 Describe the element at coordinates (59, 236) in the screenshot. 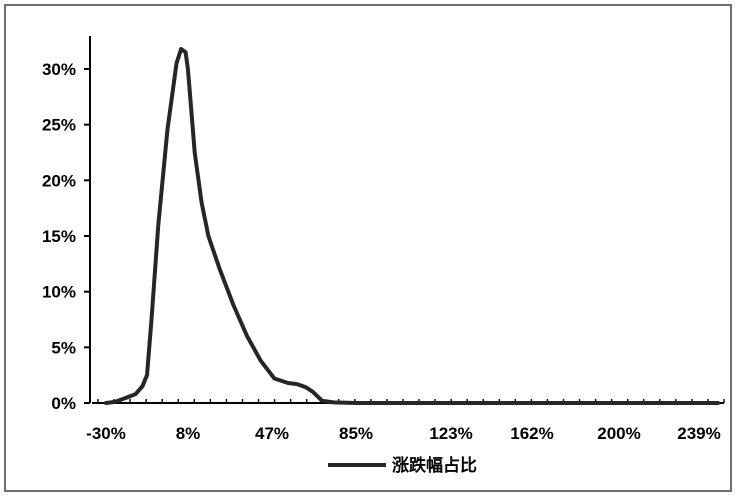

I see `y-tick-label: 15%` at that location.